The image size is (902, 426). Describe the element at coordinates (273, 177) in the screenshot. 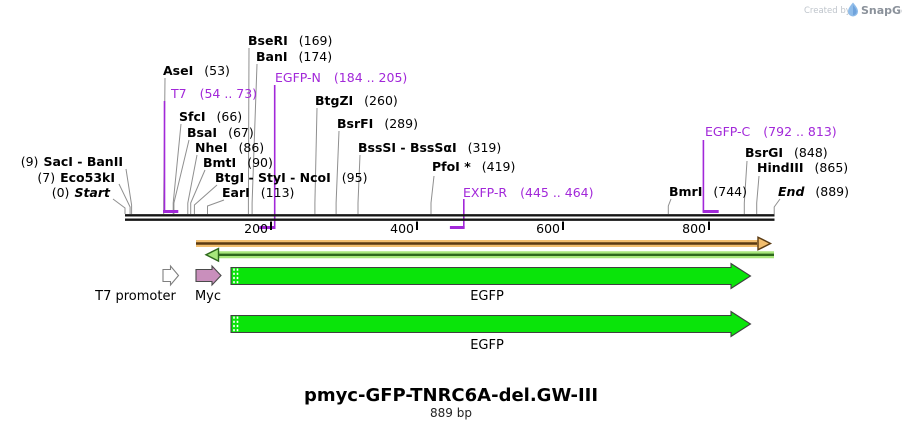

I see `enzyme-name: BtgI - StyI - NcoI` at that location.